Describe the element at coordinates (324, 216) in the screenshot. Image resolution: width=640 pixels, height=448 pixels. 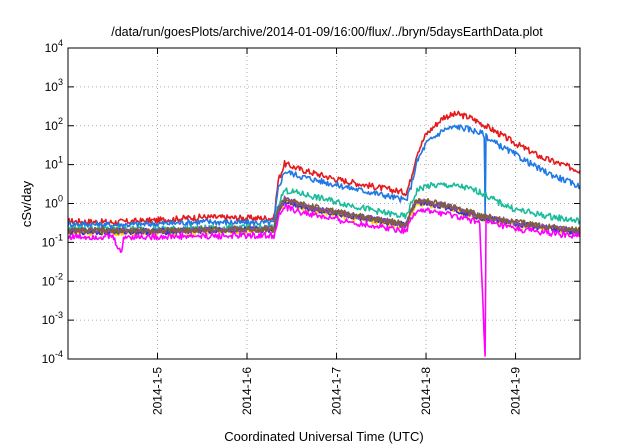
I see `series-line` at that location.